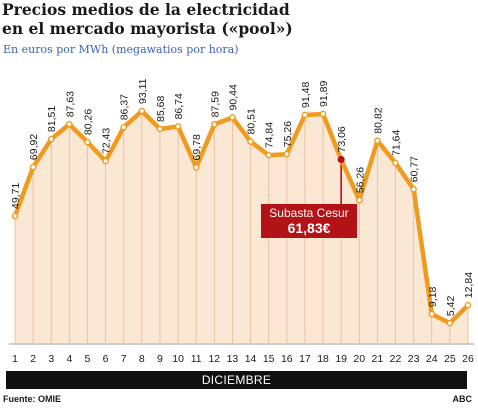 The width and height of the screenshot is (478, 409). I want to click on value-label: 71,64, so click(397, 143).